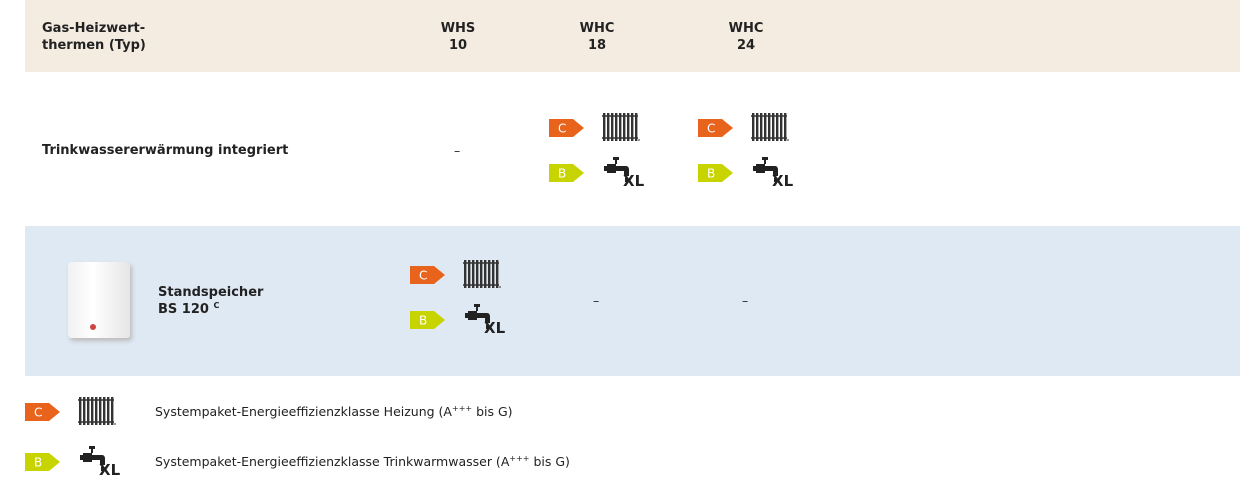  What do you see at coordinates (632, 36) in the screenshot?
I see `header-band` at bounding box center [632, 36].